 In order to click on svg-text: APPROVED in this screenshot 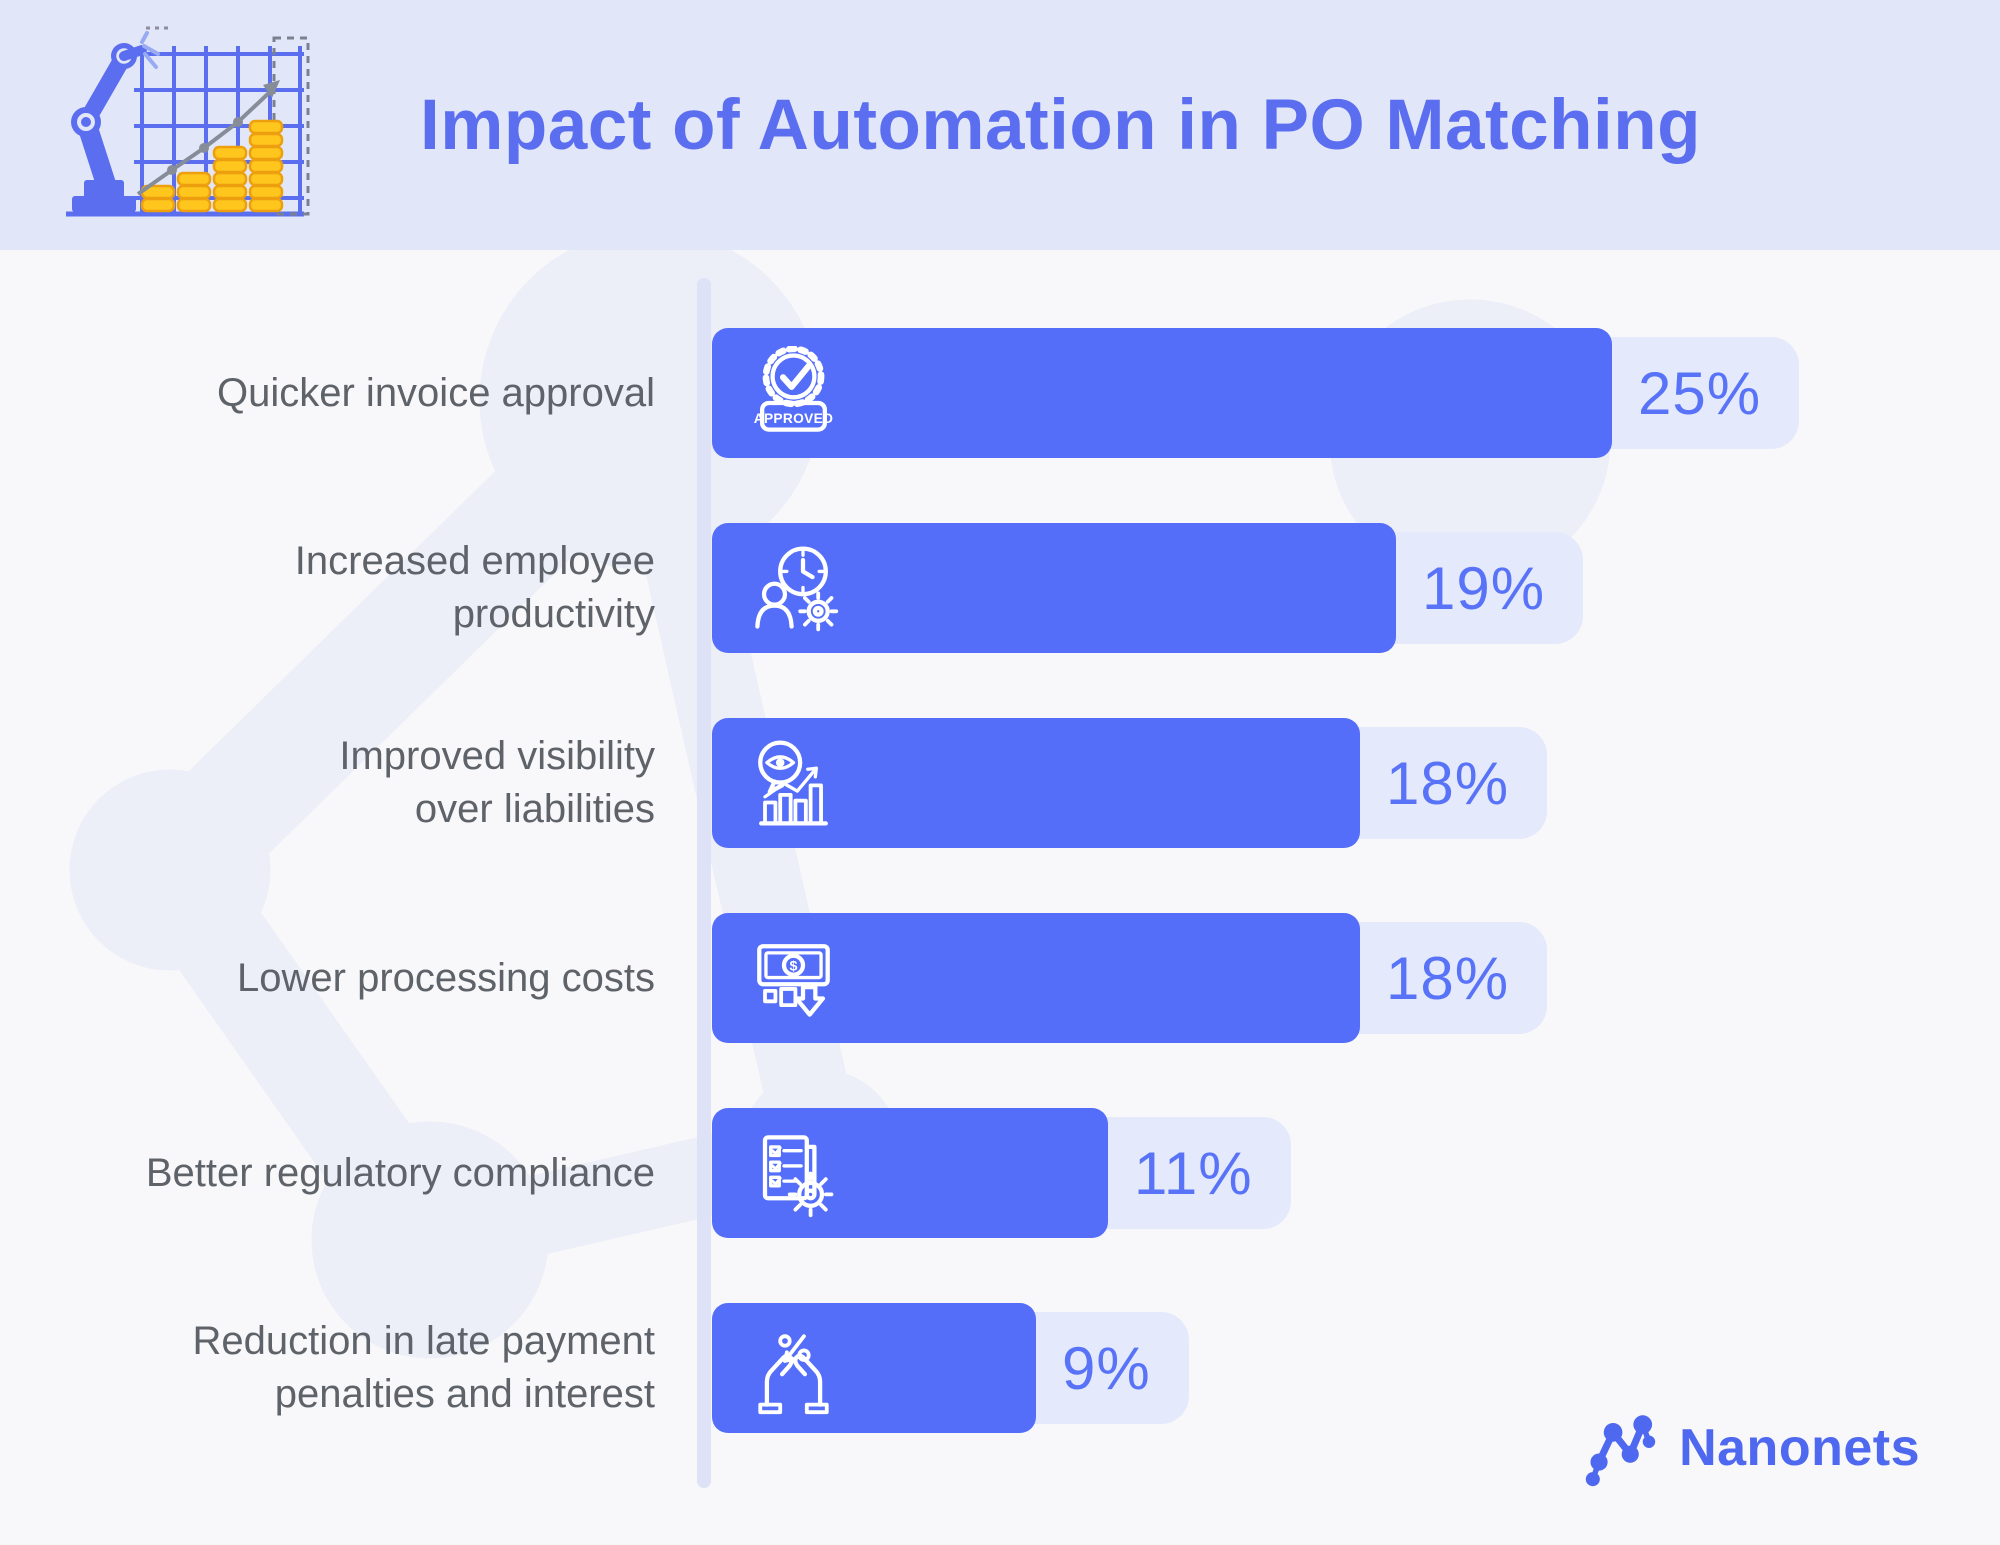, I will do `click(794, 417)`.